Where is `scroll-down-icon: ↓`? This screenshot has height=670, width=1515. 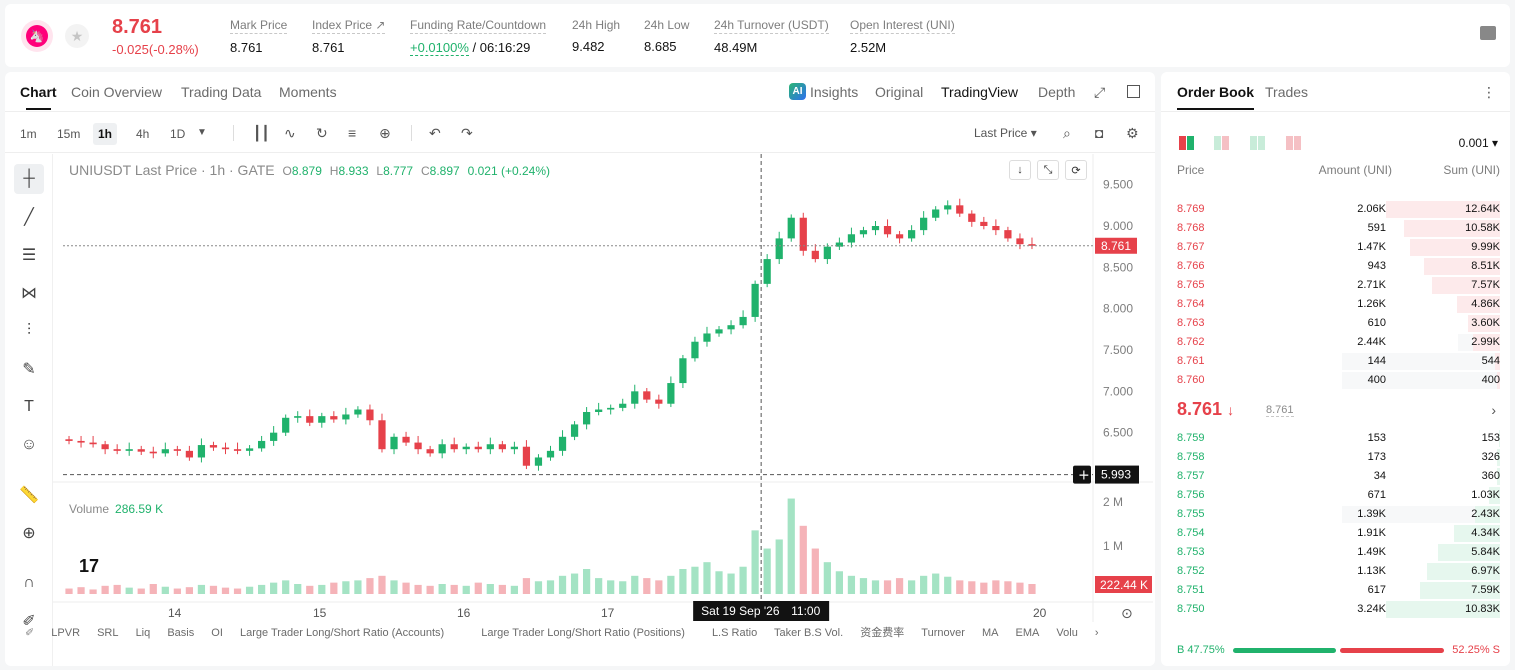 scroll-down-icon: ↓ is located at coordinates (1020, 170).